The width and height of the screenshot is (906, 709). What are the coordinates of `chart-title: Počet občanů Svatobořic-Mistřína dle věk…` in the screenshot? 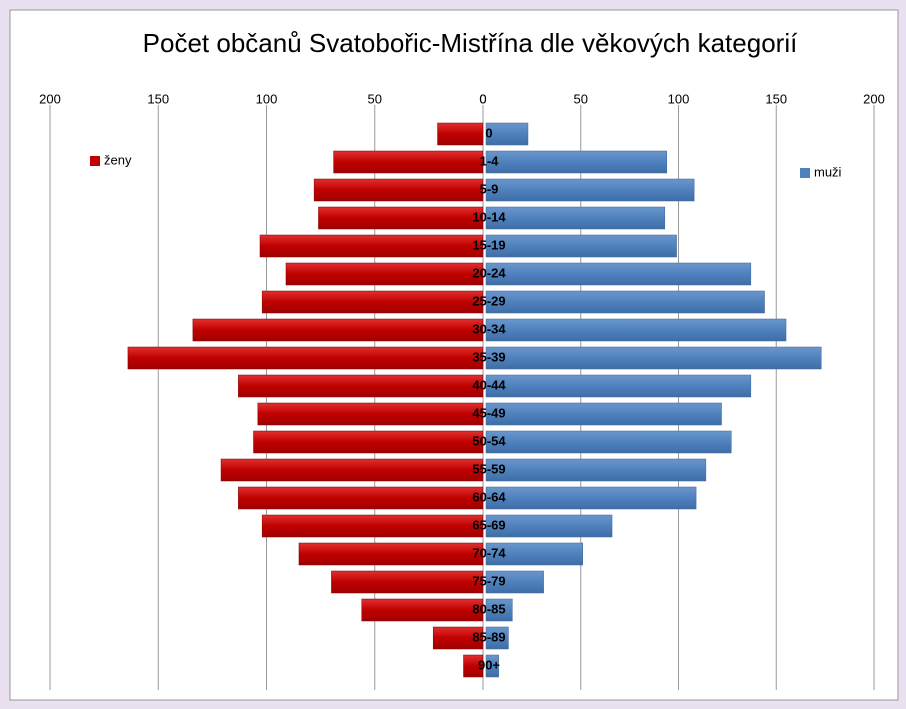 It's located at (470, 43).